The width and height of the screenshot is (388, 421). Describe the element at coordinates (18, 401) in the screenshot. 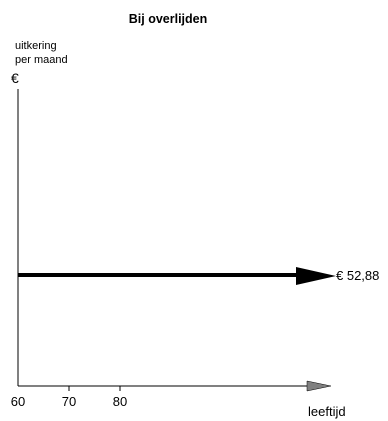

I see `x-tick-label-60: 60` at that location.